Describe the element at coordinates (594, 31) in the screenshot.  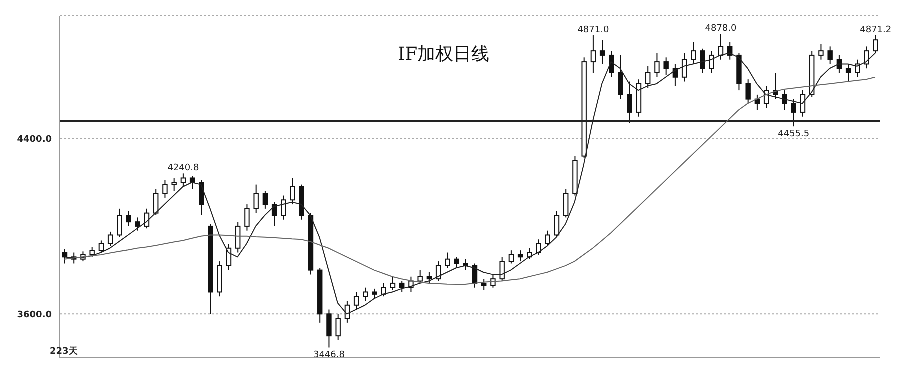
I see `annotation: 4871.0` at that location.